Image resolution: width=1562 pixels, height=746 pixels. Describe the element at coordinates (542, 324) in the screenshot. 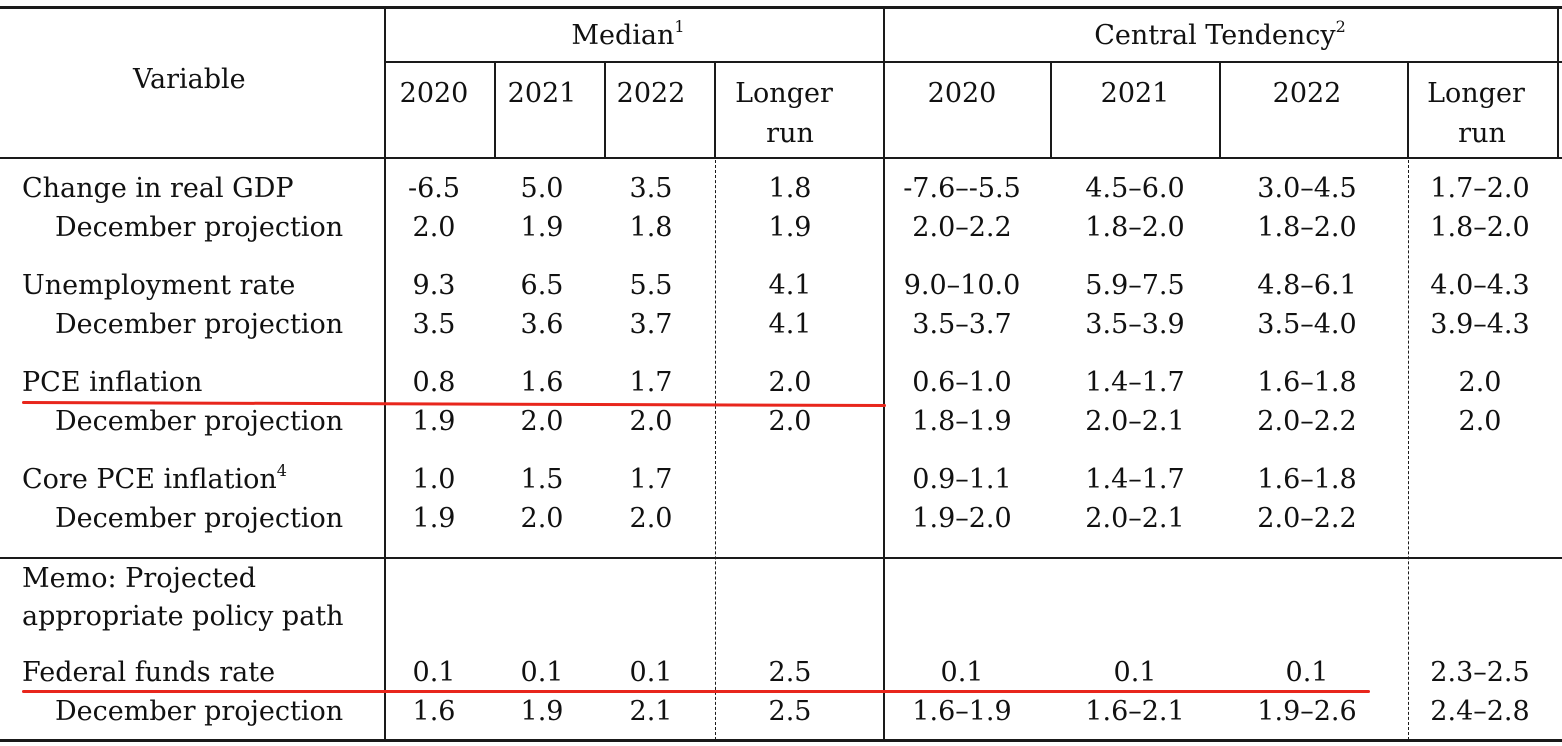

I see `median-cell: 3.6` at that location.